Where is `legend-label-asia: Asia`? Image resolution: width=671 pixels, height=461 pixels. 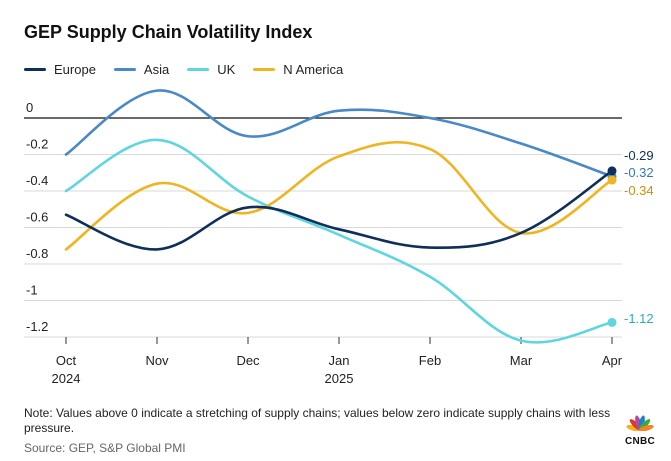 legend-label-asia: Asia is located at coordinates (156, 69).